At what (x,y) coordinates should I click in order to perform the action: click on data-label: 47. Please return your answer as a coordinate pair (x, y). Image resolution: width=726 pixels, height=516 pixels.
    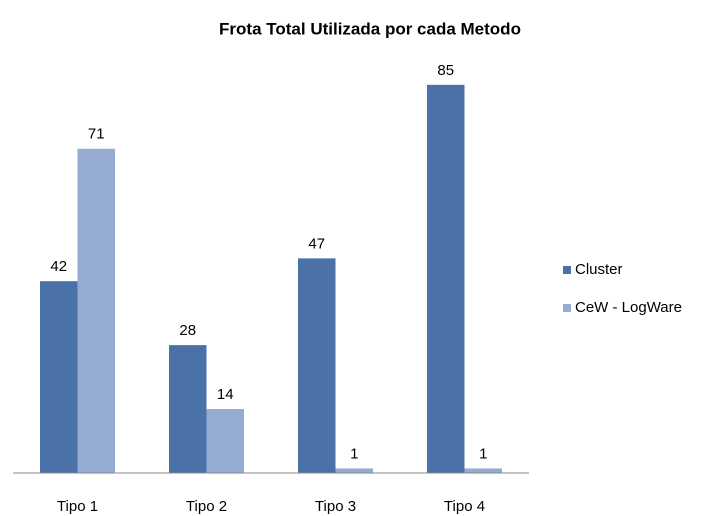
    Looking at the image, I should click on (316, 243).